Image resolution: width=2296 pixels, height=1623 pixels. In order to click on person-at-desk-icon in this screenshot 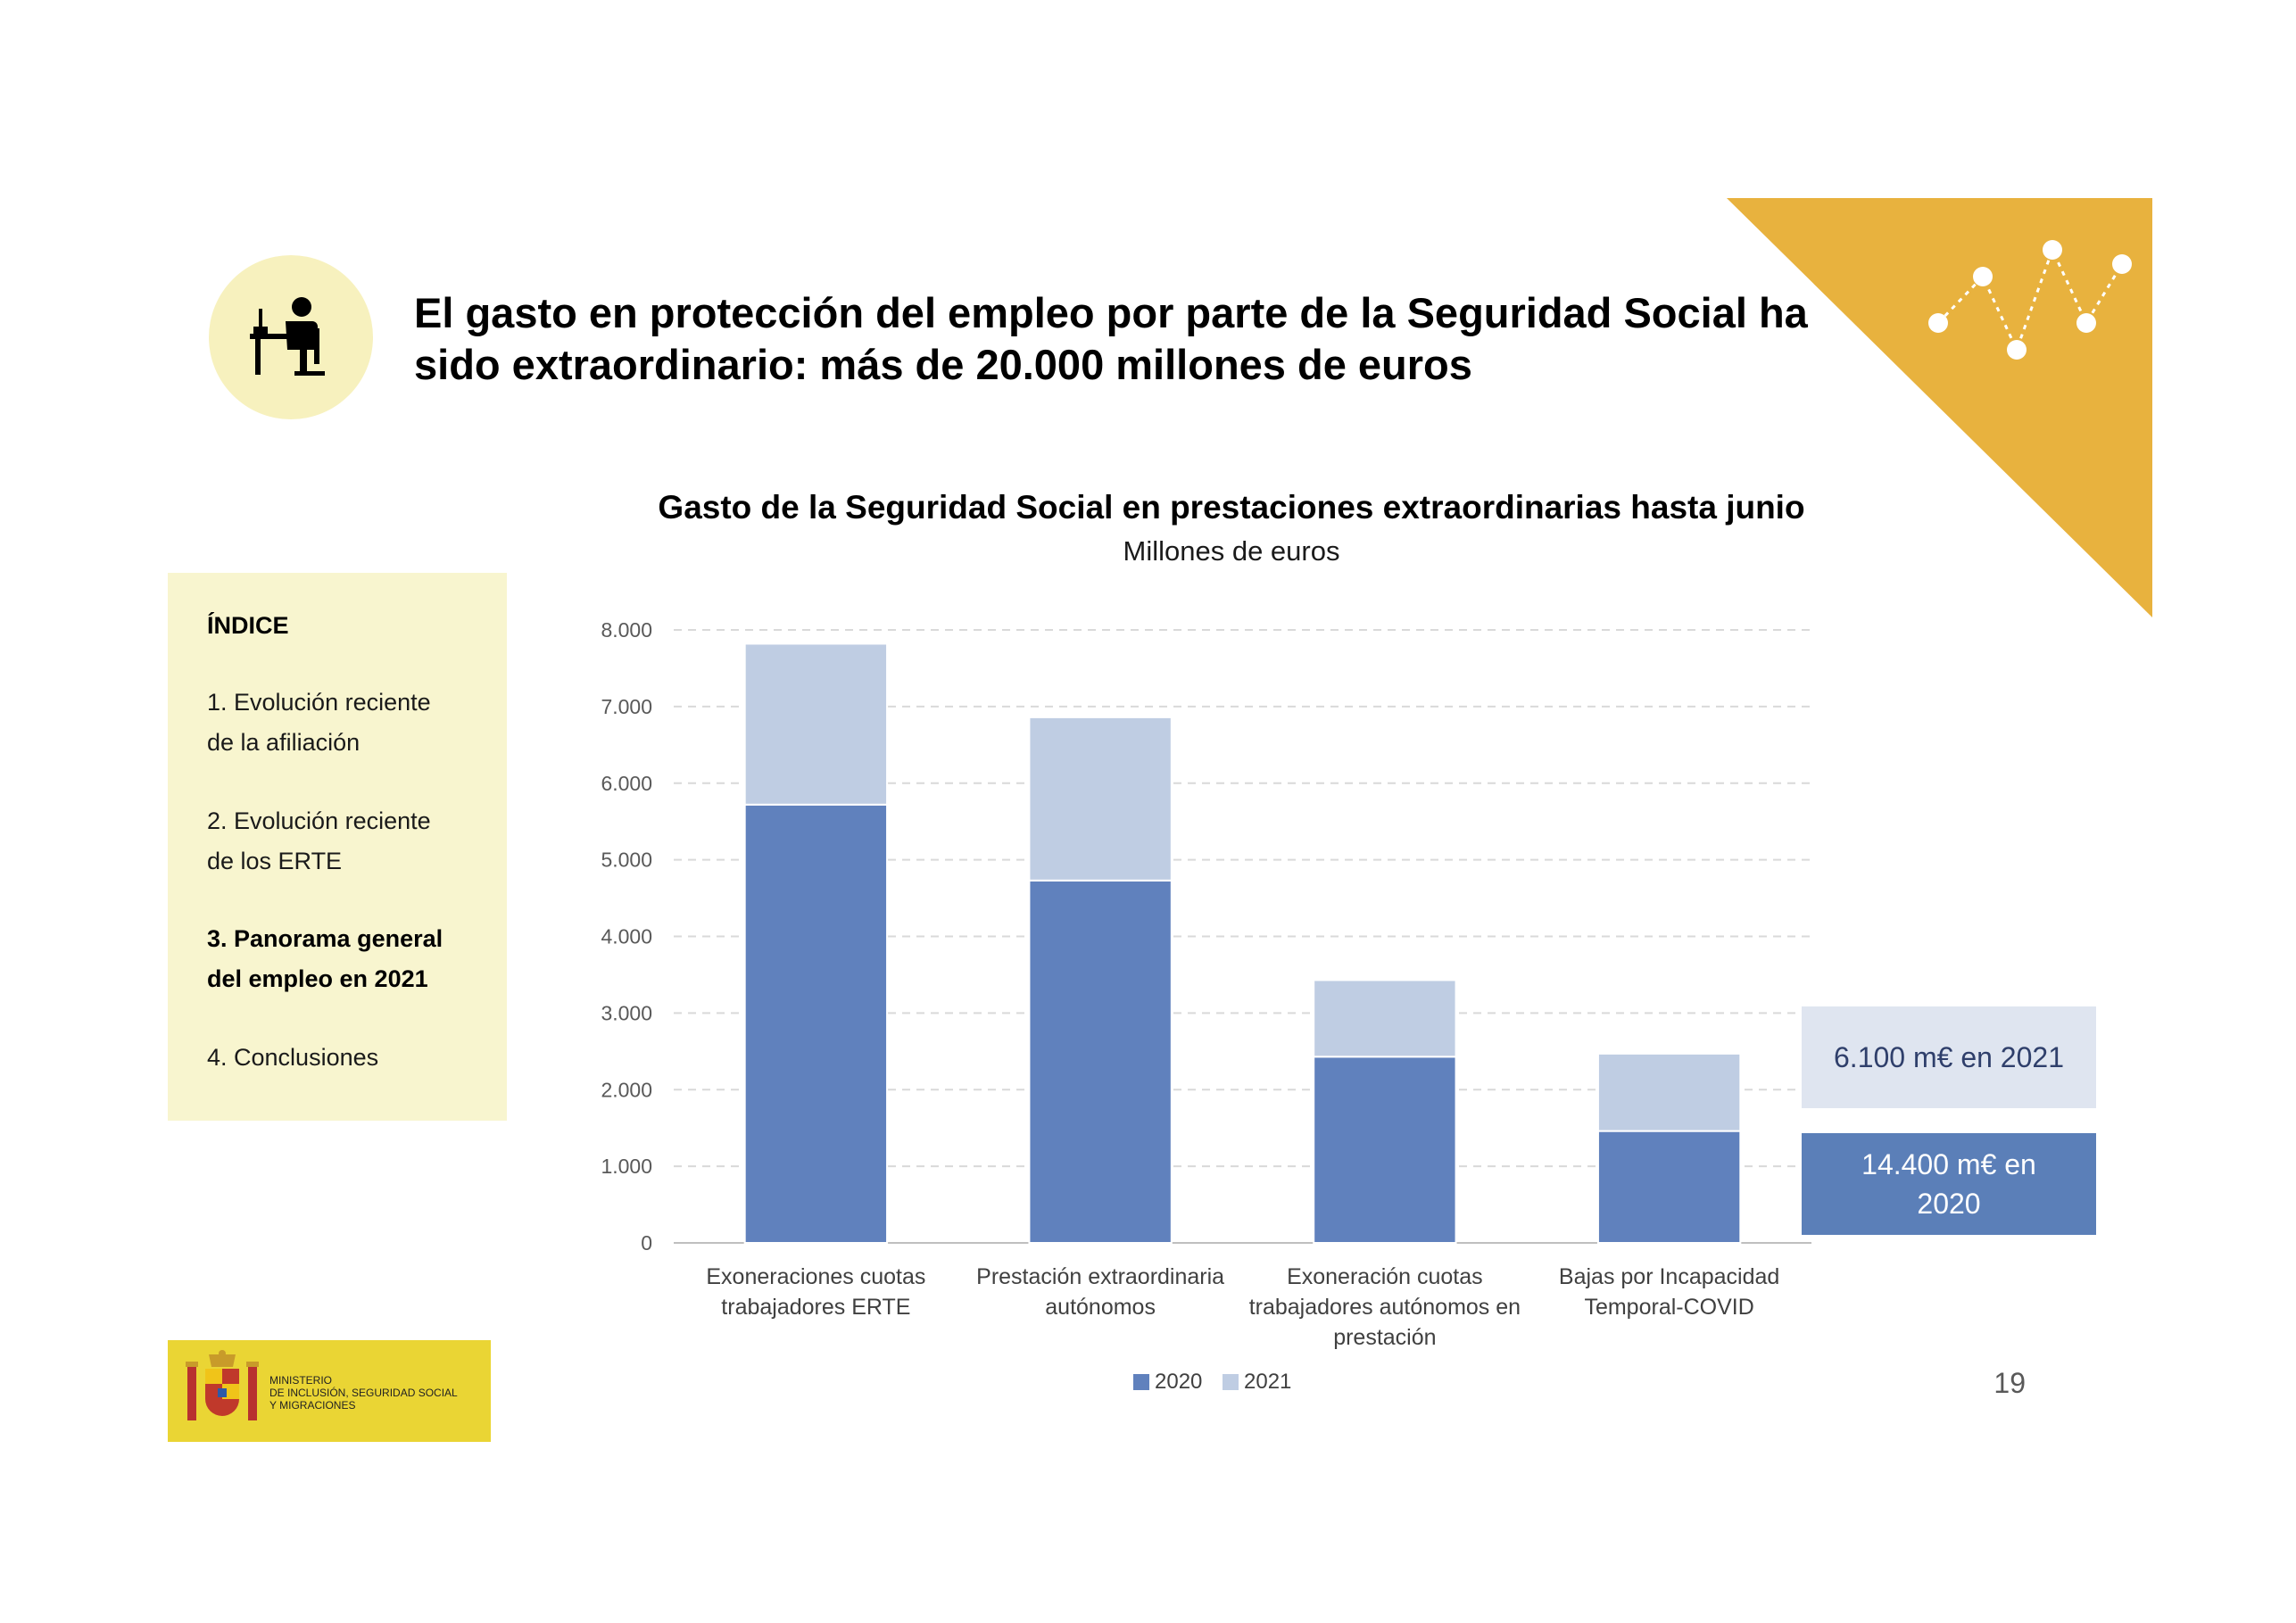, I will do `click(287, 336)`.